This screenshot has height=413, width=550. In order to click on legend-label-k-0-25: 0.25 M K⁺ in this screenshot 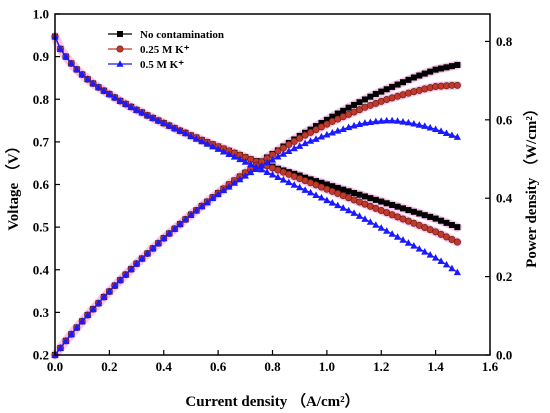, I will do `click(165, 50)`.